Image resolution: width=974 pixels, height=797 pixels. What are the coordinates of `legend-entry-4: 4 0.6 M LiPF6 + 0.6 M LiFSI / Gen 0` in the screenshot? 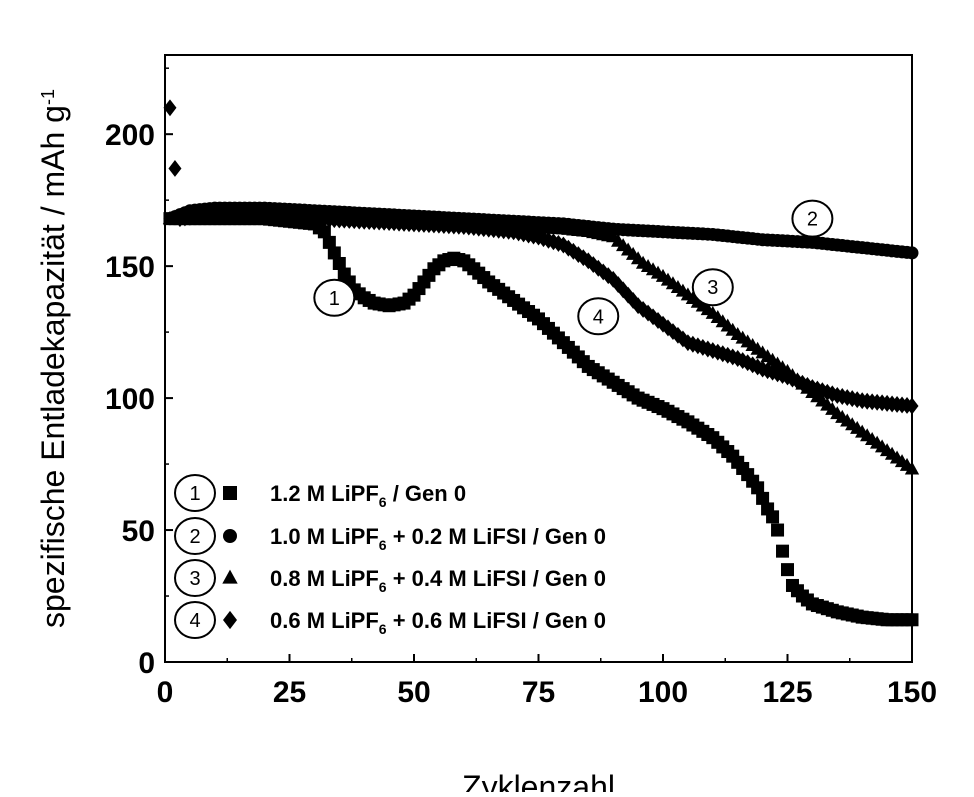 It's located at (390, 620).